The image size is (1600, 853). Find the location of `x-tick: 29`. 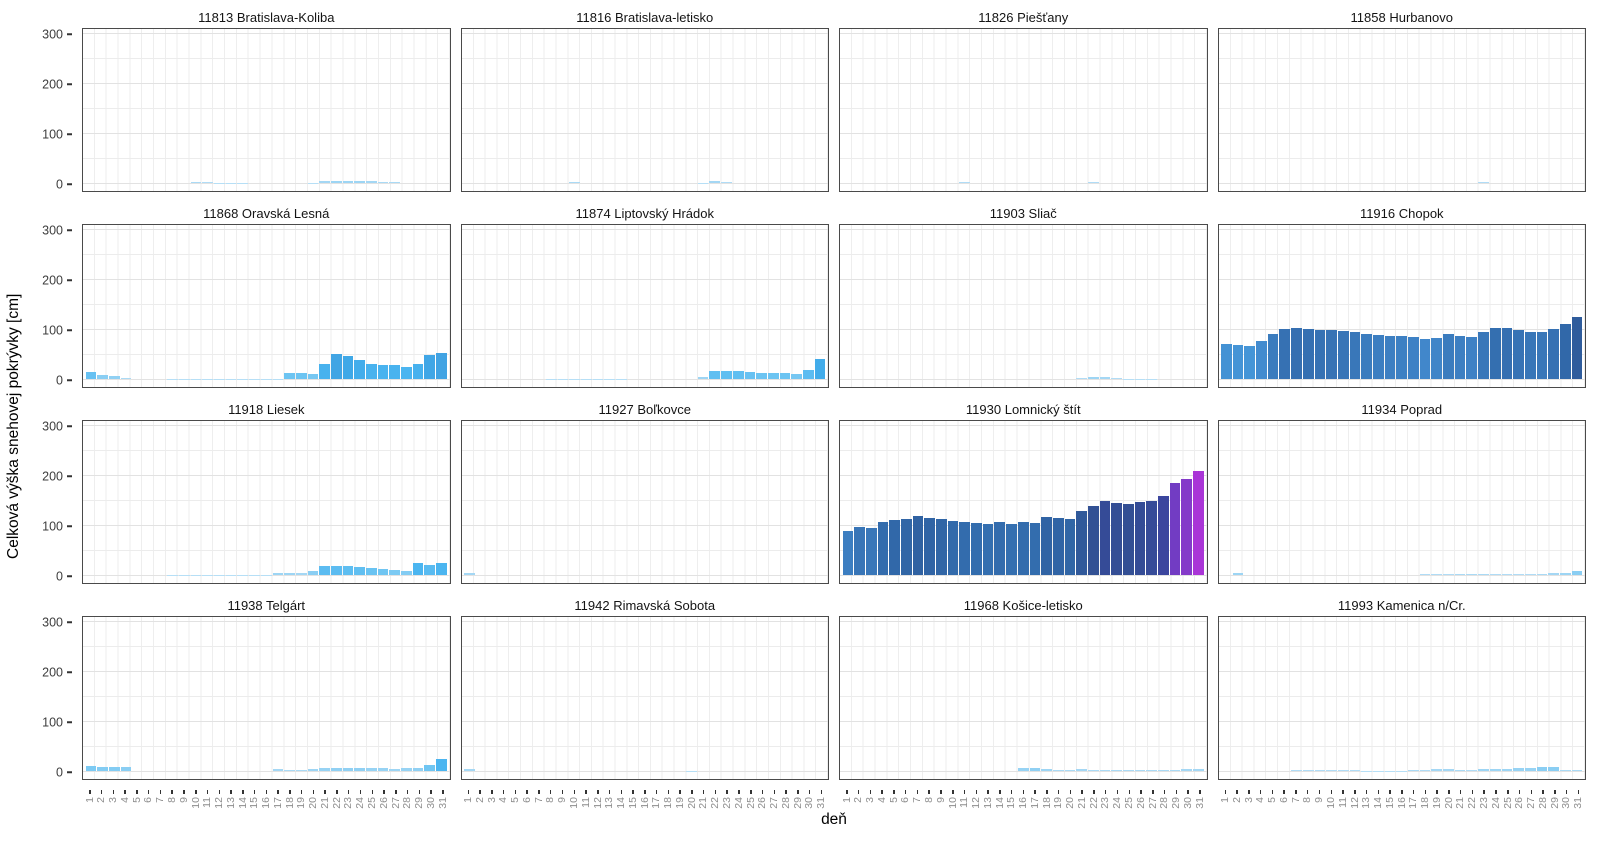

x-tick: 29 is located at coordinates (1555, 799).